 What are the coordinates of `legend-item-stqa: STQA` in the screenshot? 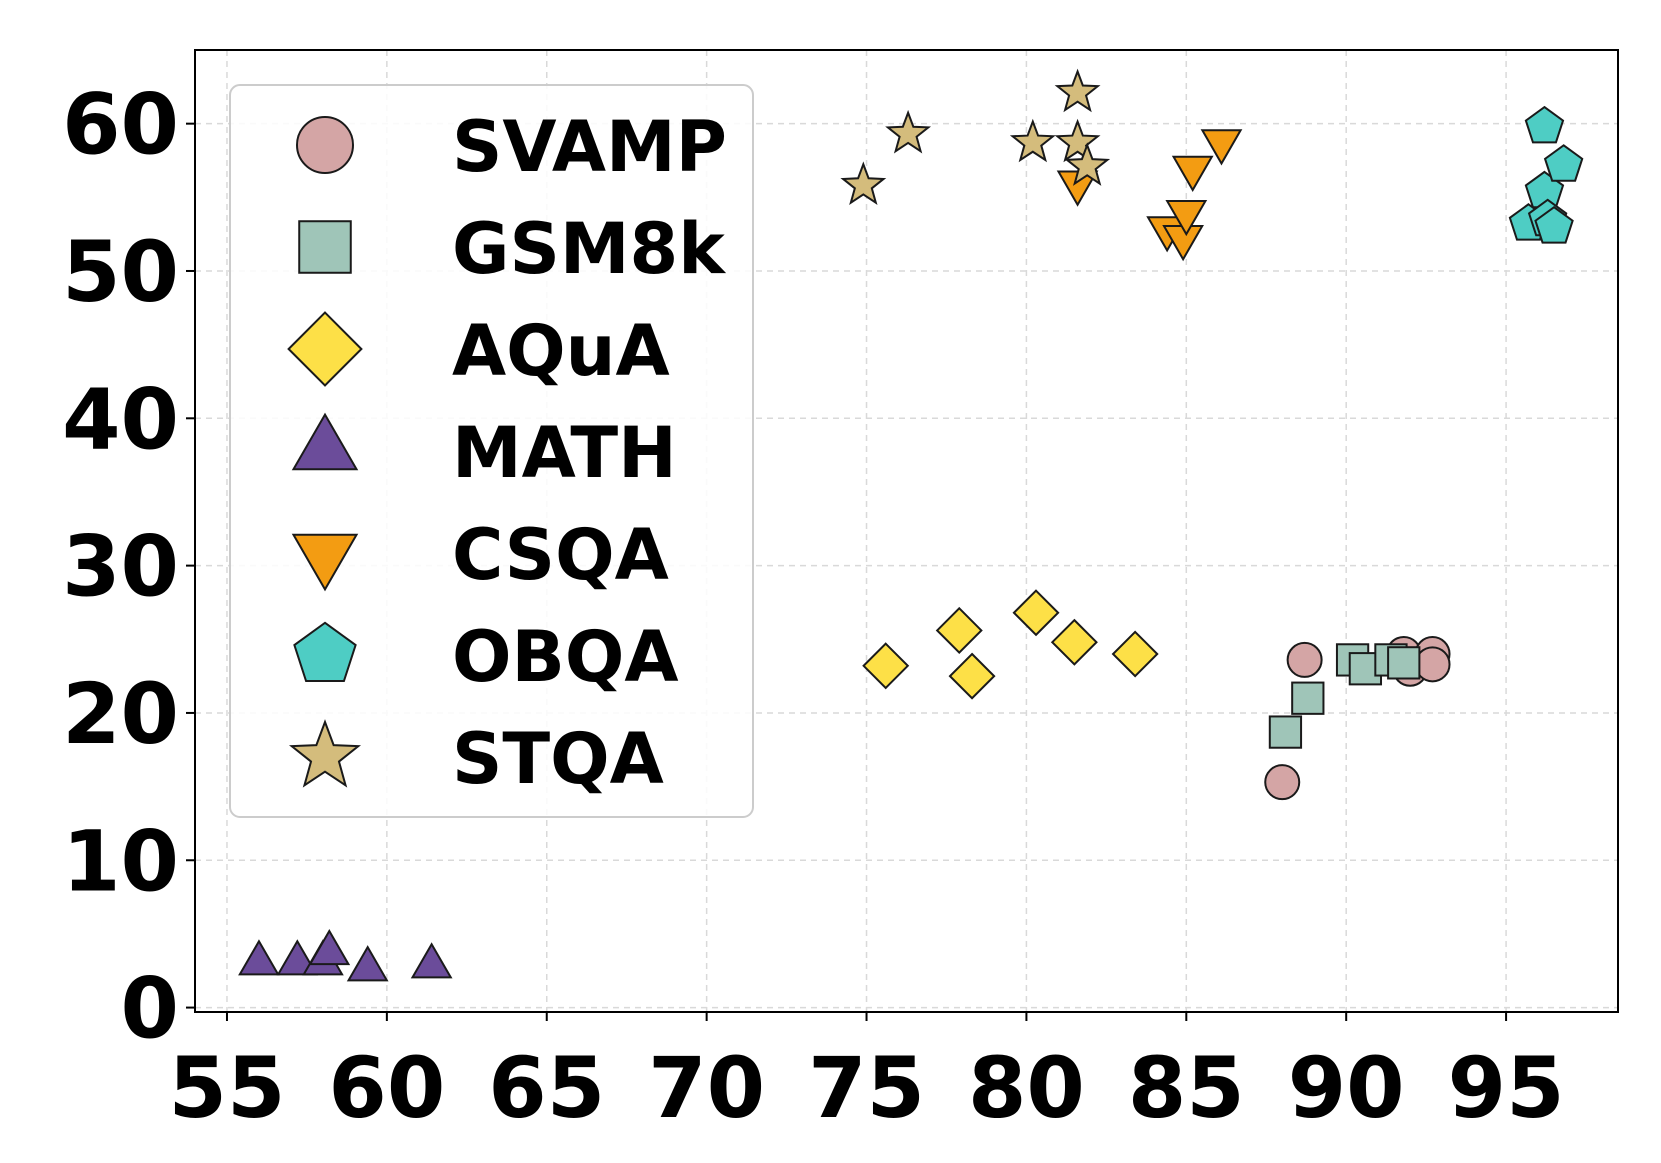 It's located at (476, 759).